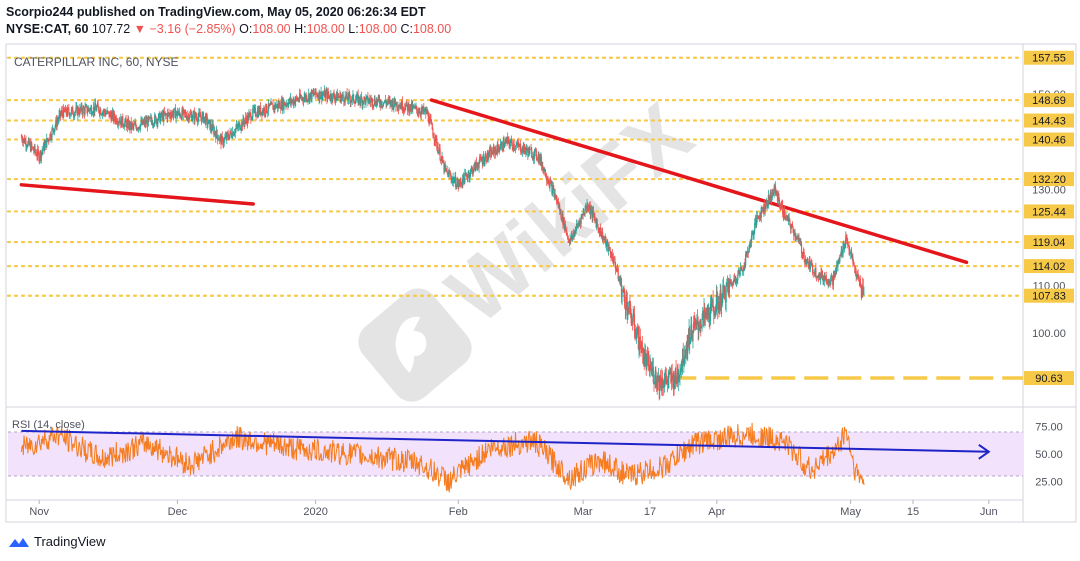  I want to click on footer-brand: TradingView, so click(57, 541).